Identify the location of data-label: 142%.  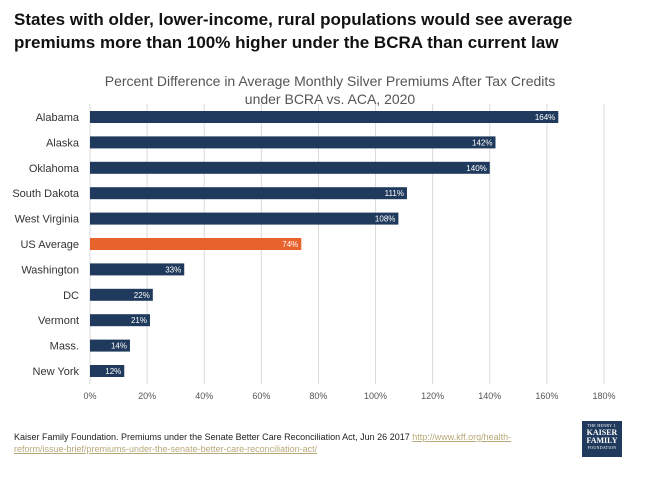
(482, 142).